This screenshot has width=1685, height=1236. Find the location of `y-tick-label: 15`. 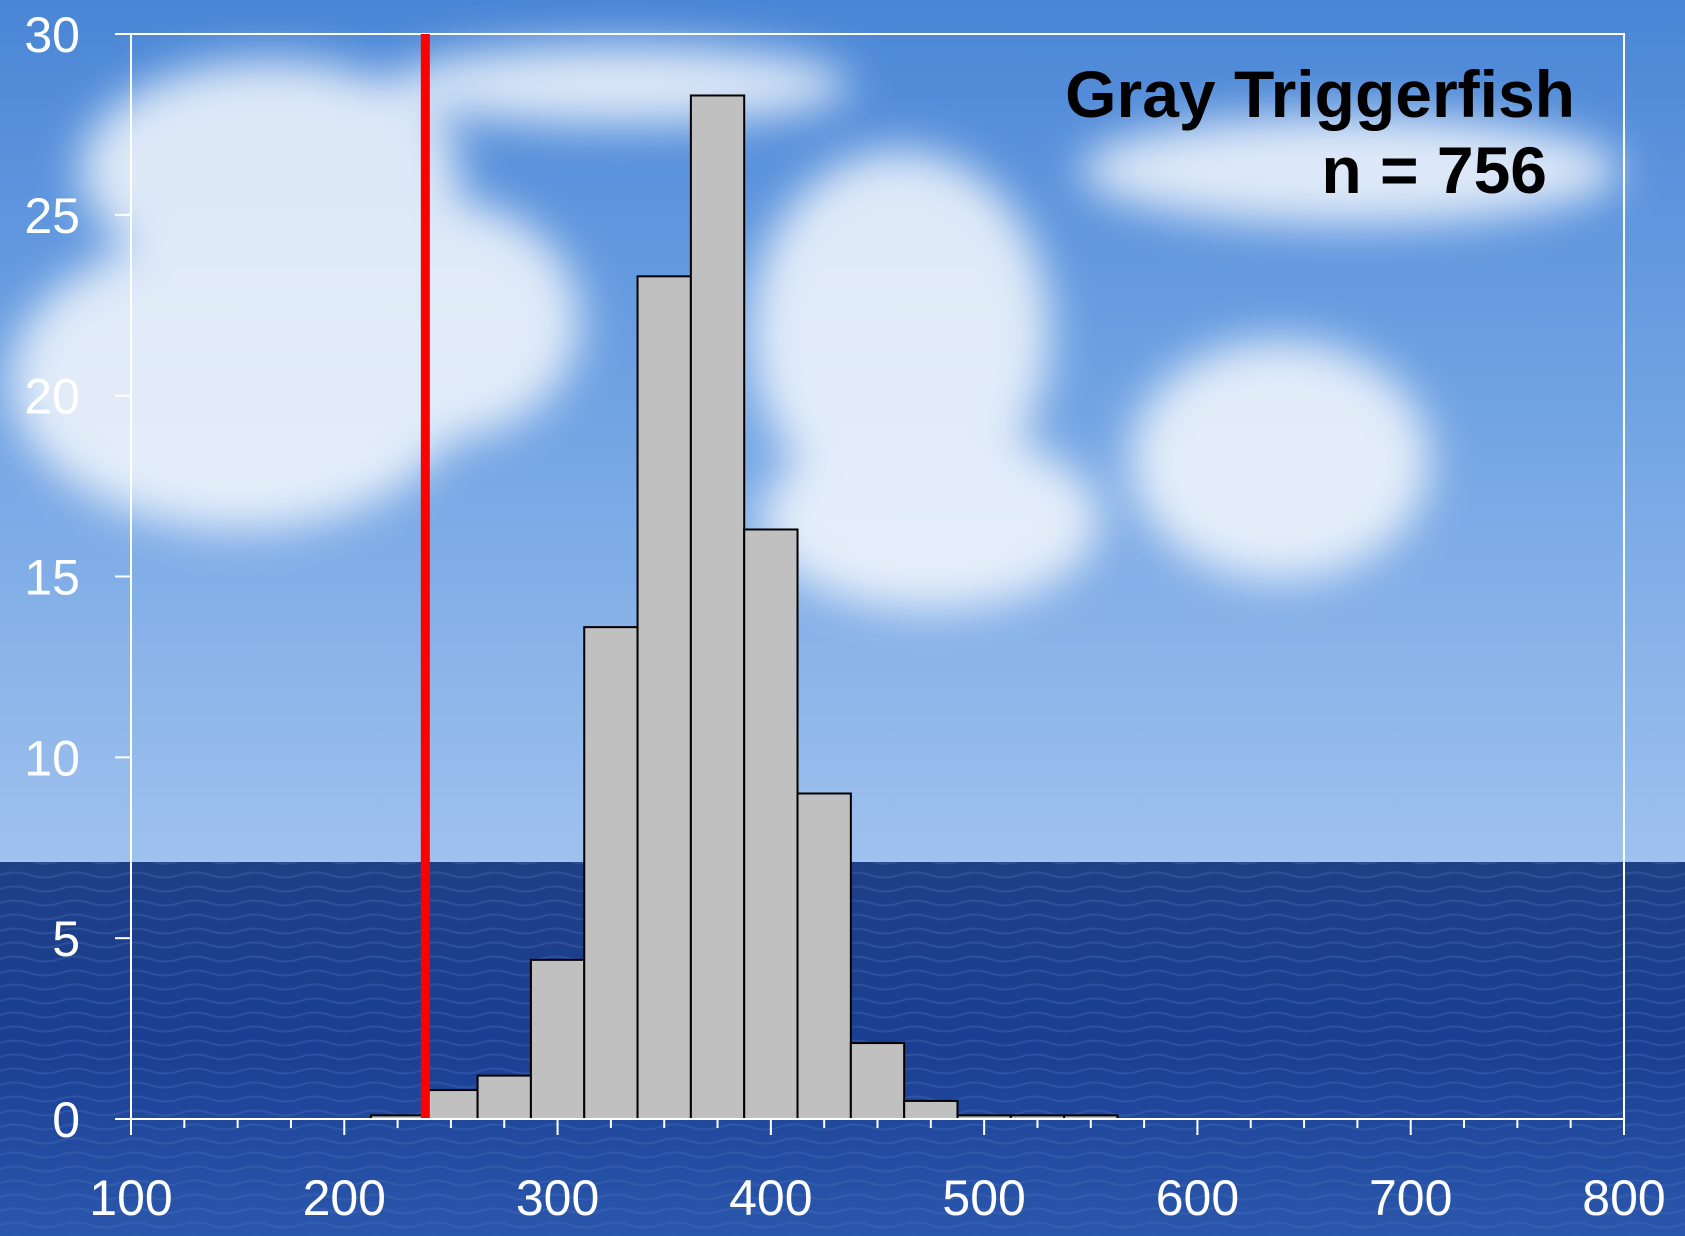

y-tick-label: 15 is located at coordinates (52, 578).